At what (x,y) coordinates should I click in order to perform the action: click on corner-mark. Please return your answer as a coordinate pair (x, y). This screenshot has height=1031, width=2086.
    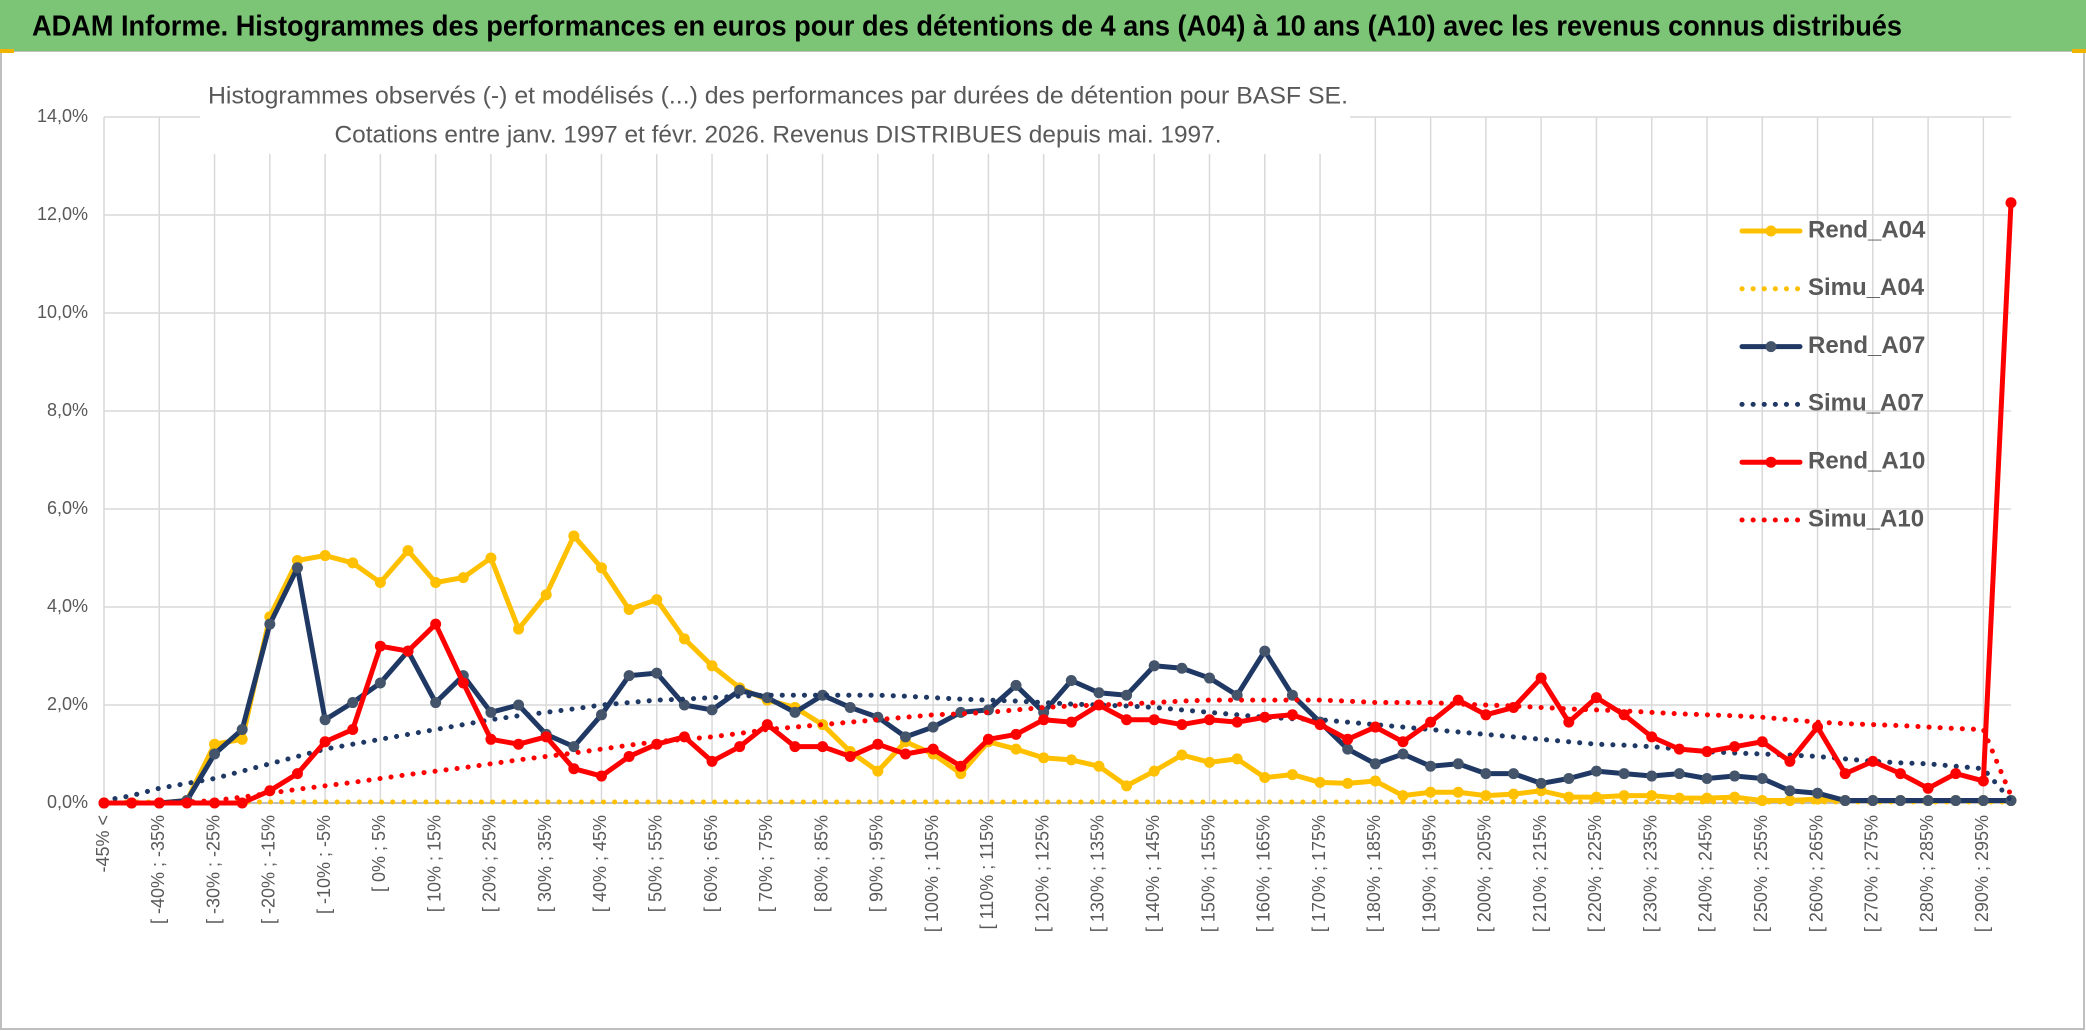
    Looking at the image, I should click on (7, 51).